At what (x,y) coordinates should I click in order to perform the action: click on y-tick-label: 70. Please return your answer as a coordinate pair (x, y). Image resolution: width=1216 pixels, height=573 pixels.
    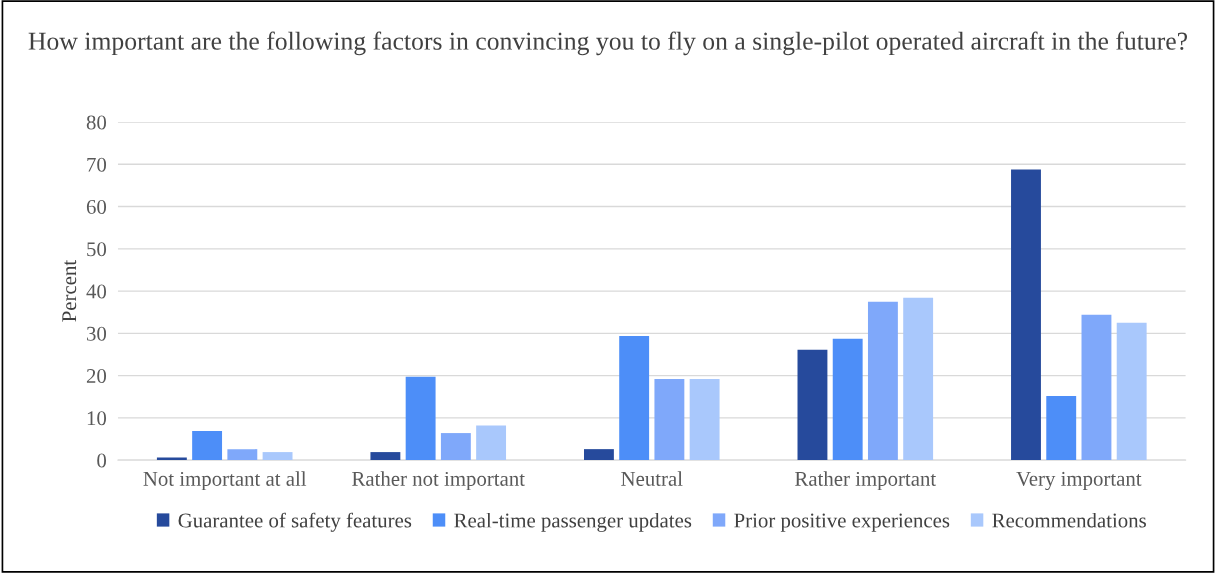
    Looking at the image, I should click on (97, 164).